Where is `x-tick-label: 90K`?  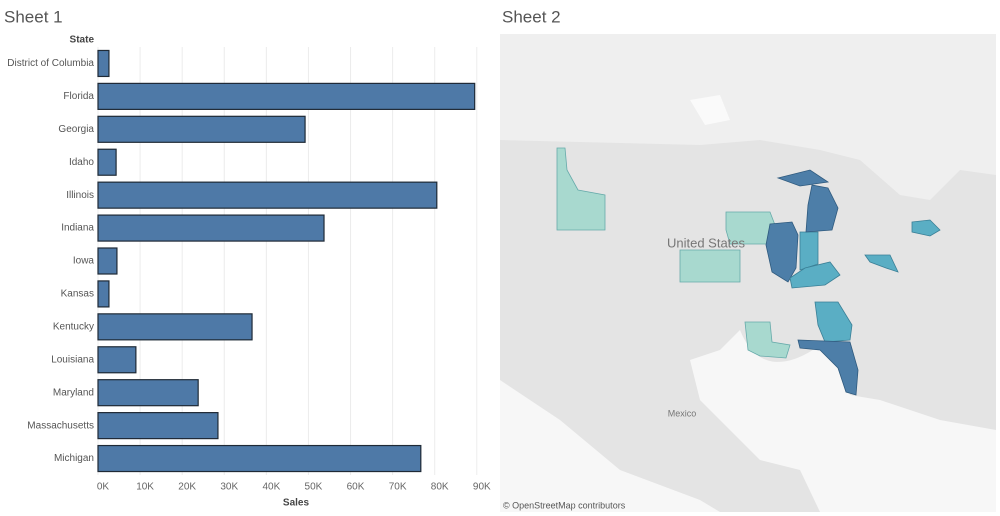
x-tick-label: 90K is located at coordinates (482, 487).